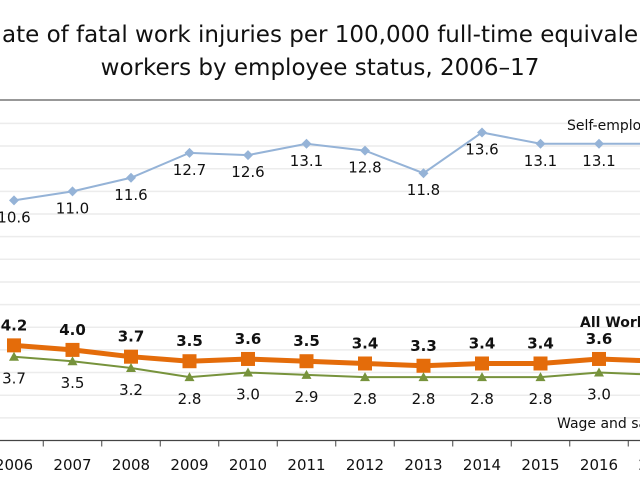  I want to click on x-tick-label: 2011, so click(306, 465).